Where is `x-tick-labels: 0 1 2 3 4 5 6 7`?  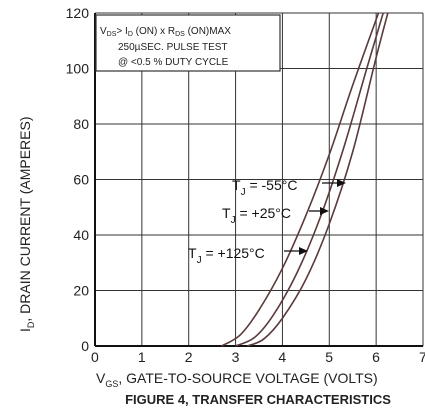
x-tick-labels: 0 1 2 3 4 5 6 7 is located at coordinates (258, 357).